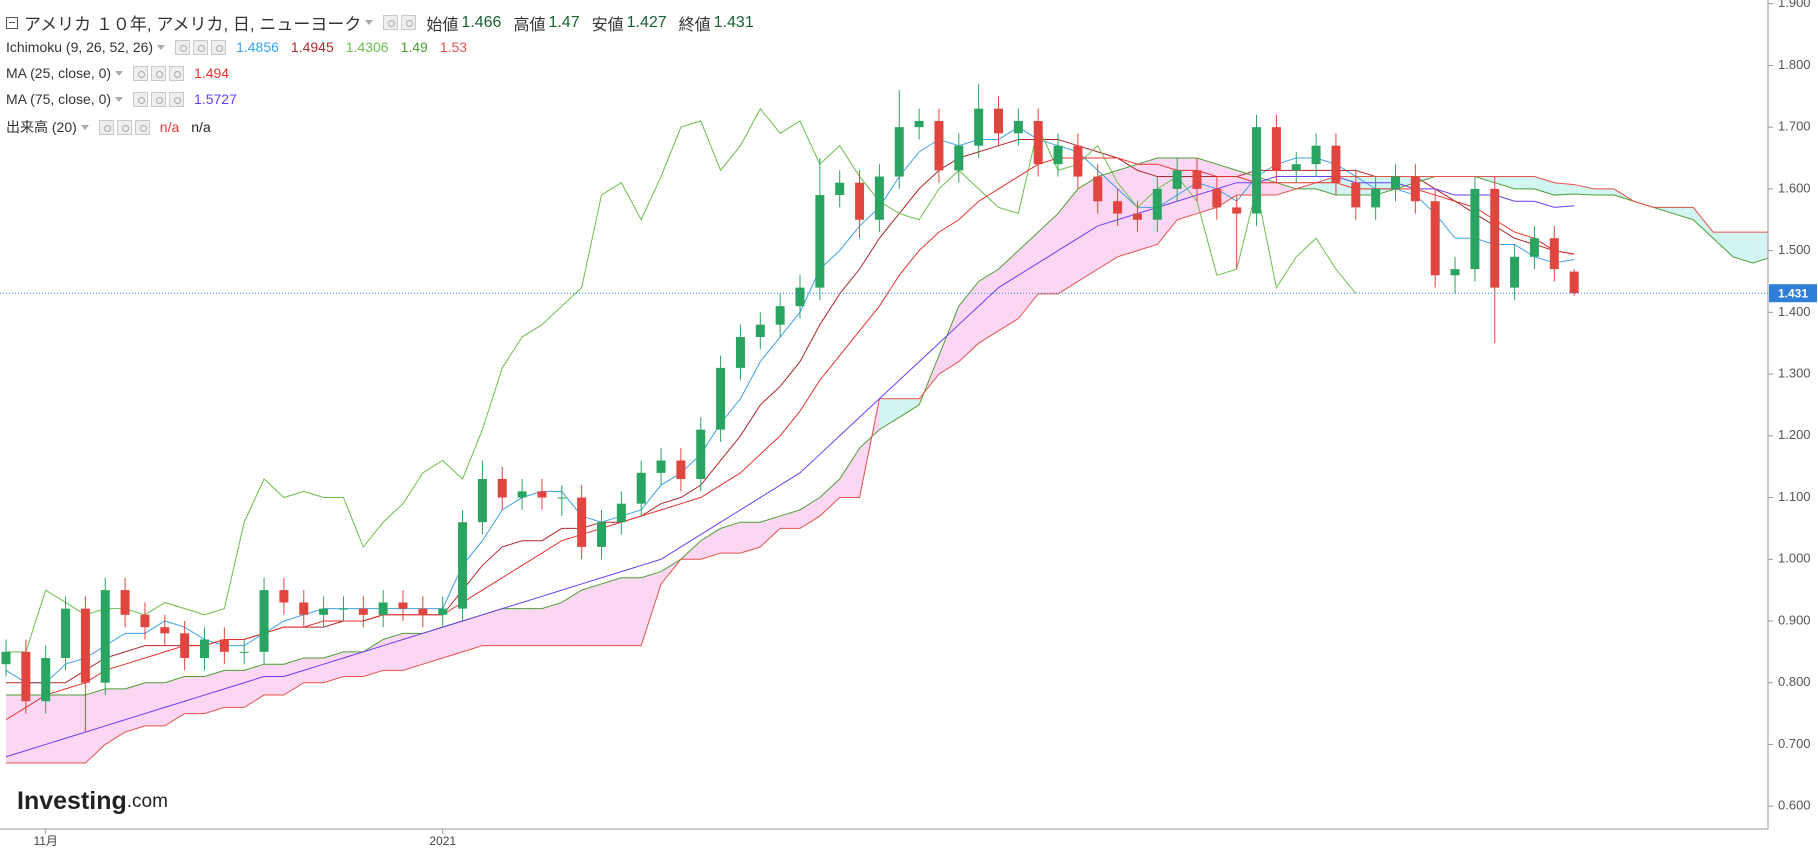  Describe the element at coordinates (1794, 434) in the screenshot. I see `y-tick-label: 1.200` at that location.